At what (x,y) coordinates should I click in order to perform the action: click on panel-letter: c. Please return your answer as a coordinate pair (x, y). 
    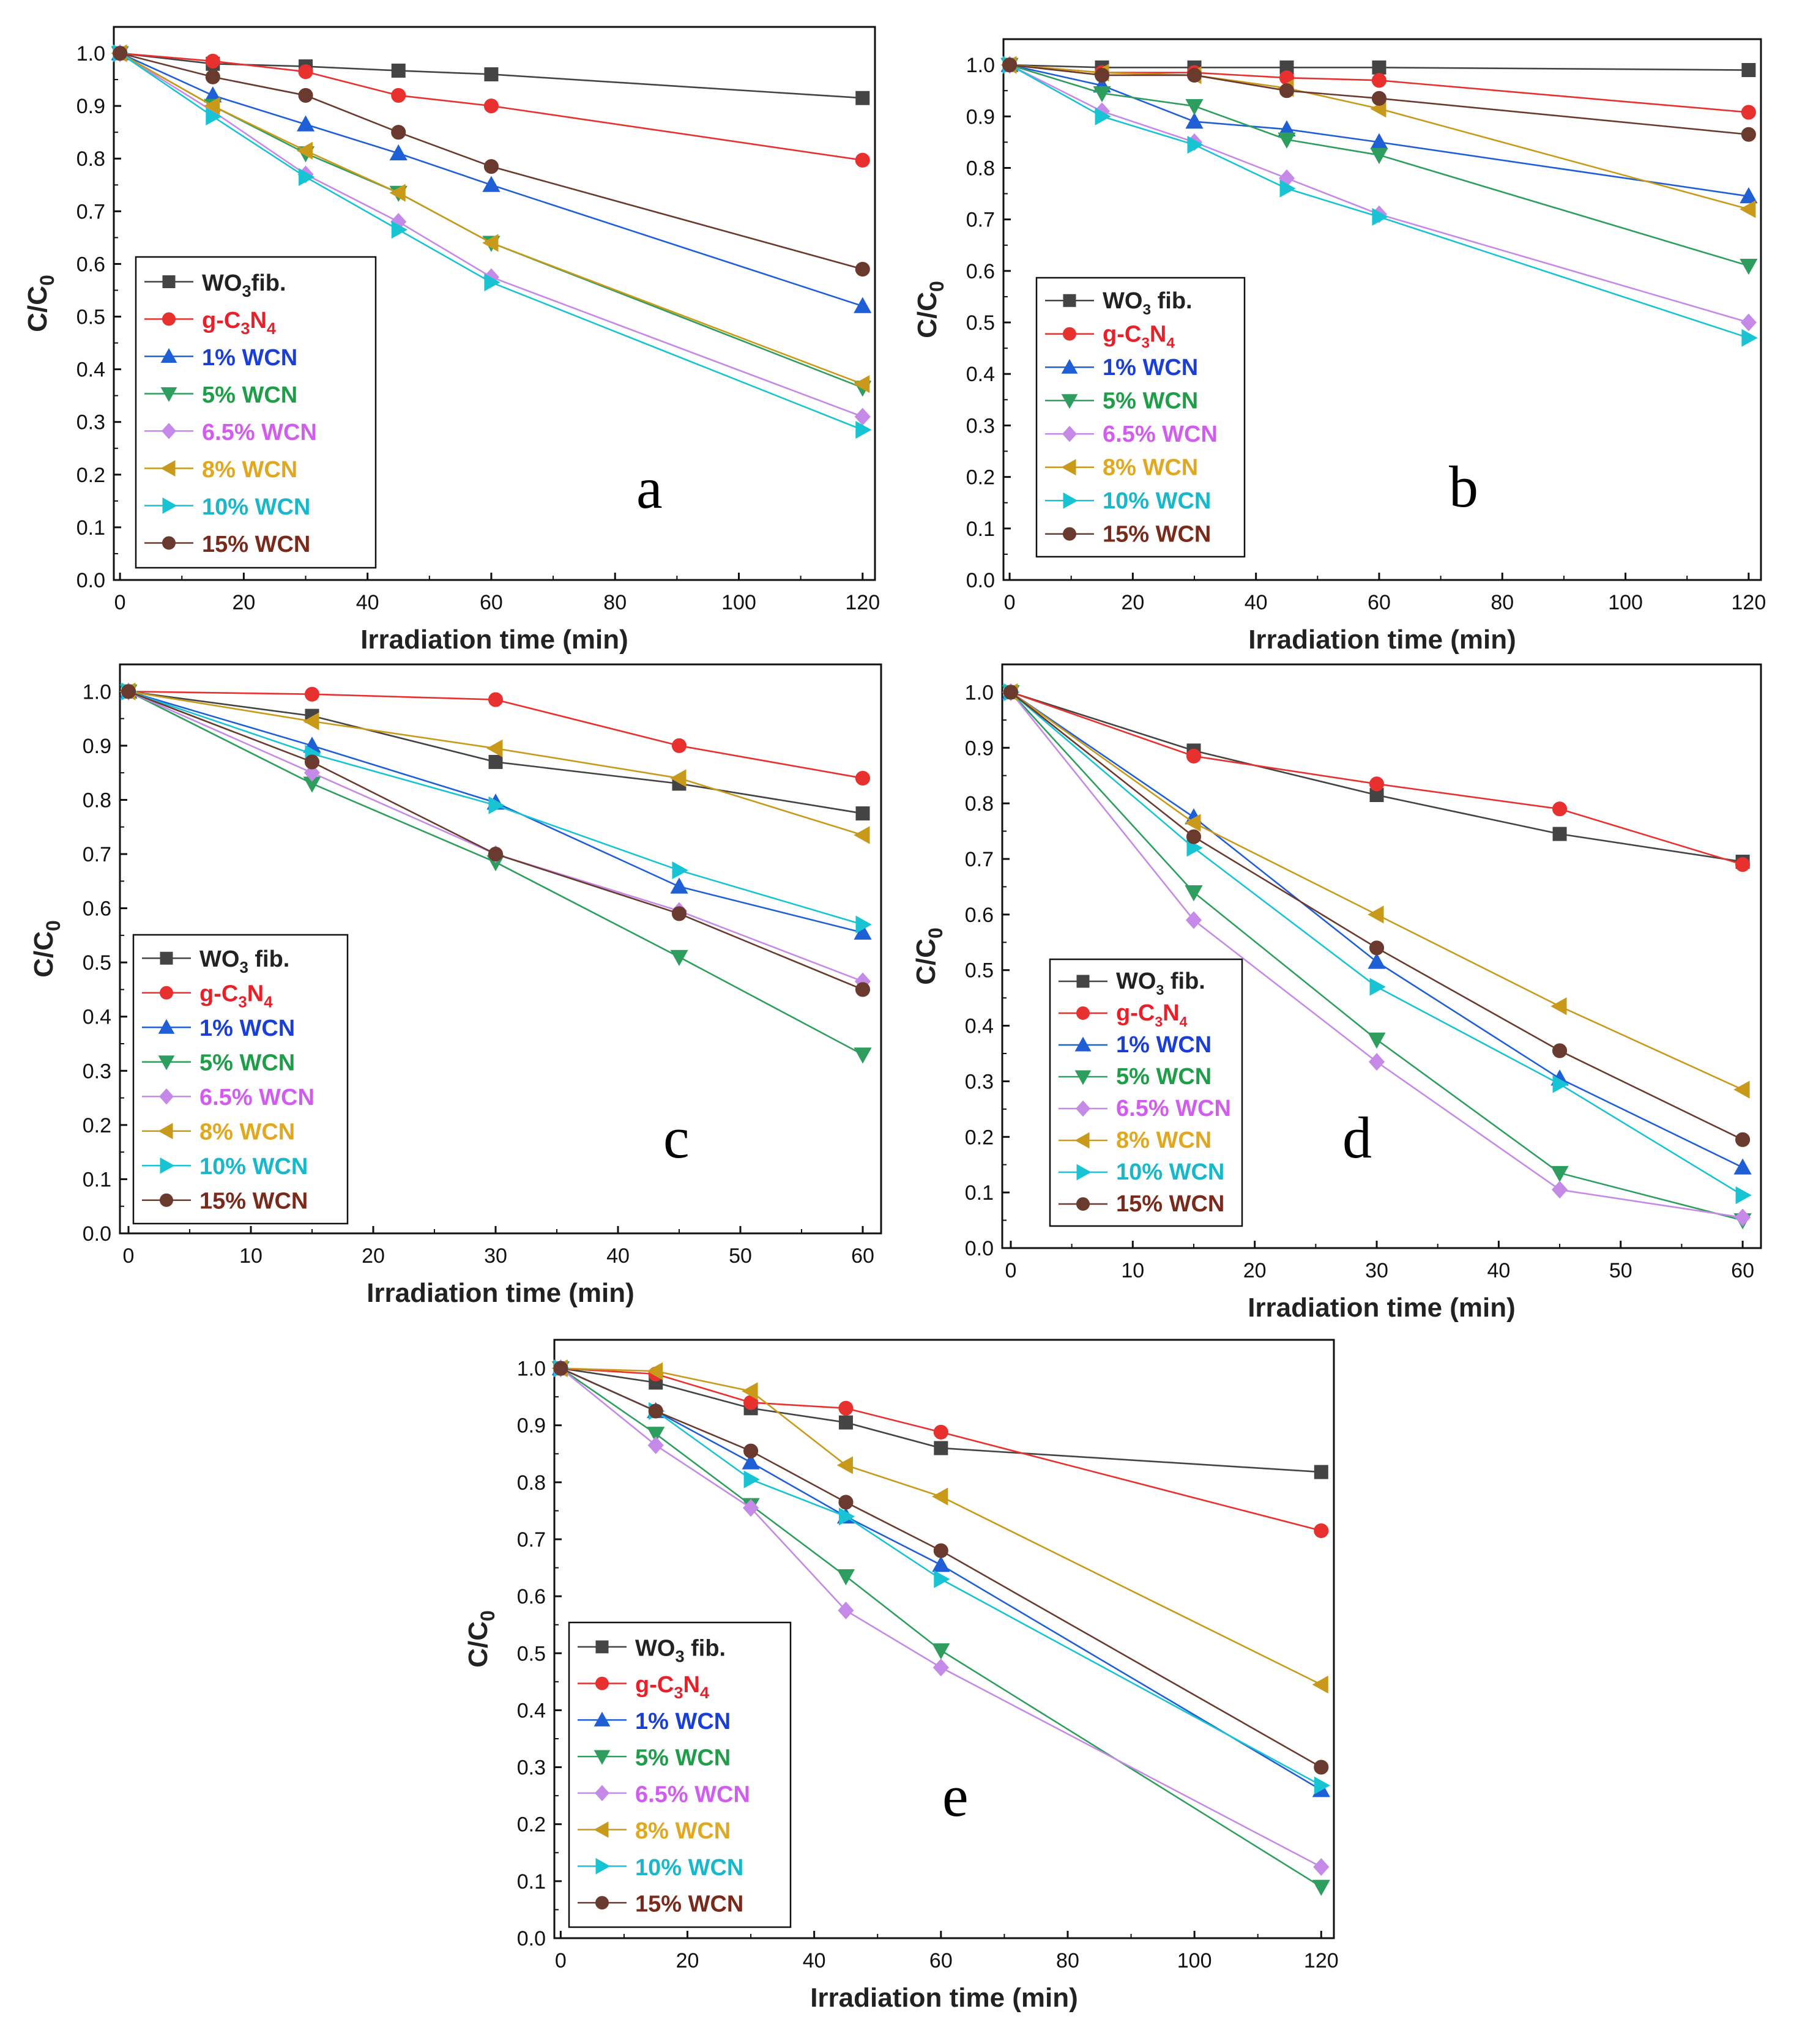
    Looking at the image, I should click on (676, 1137).